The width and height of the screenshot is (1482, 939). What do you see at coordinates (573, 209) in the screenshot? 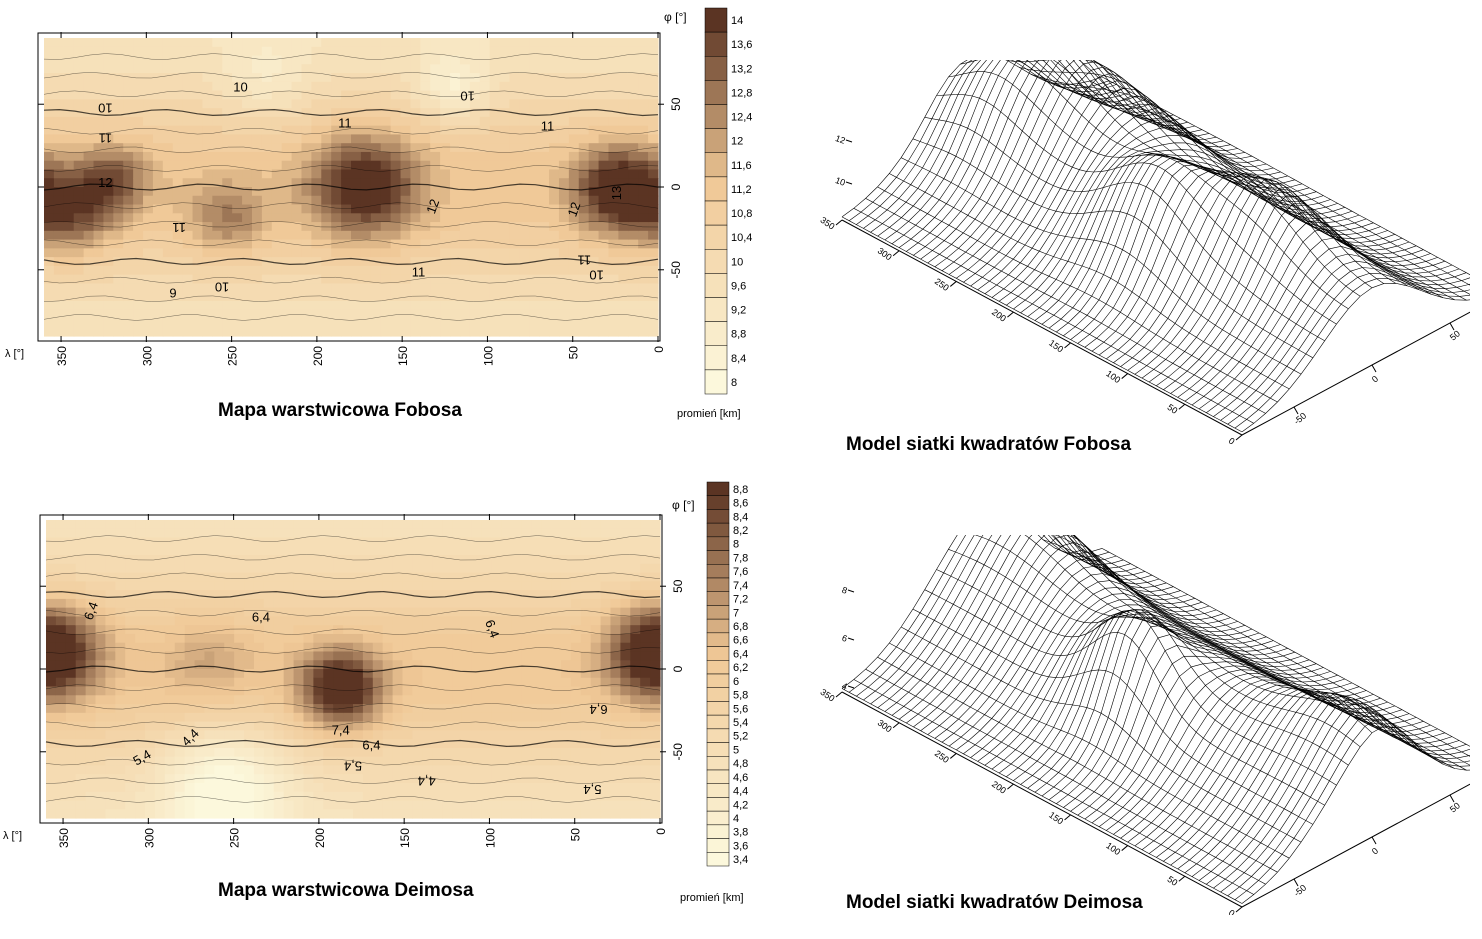
I see `contour-label: 12` at bounding box center [573, 209].